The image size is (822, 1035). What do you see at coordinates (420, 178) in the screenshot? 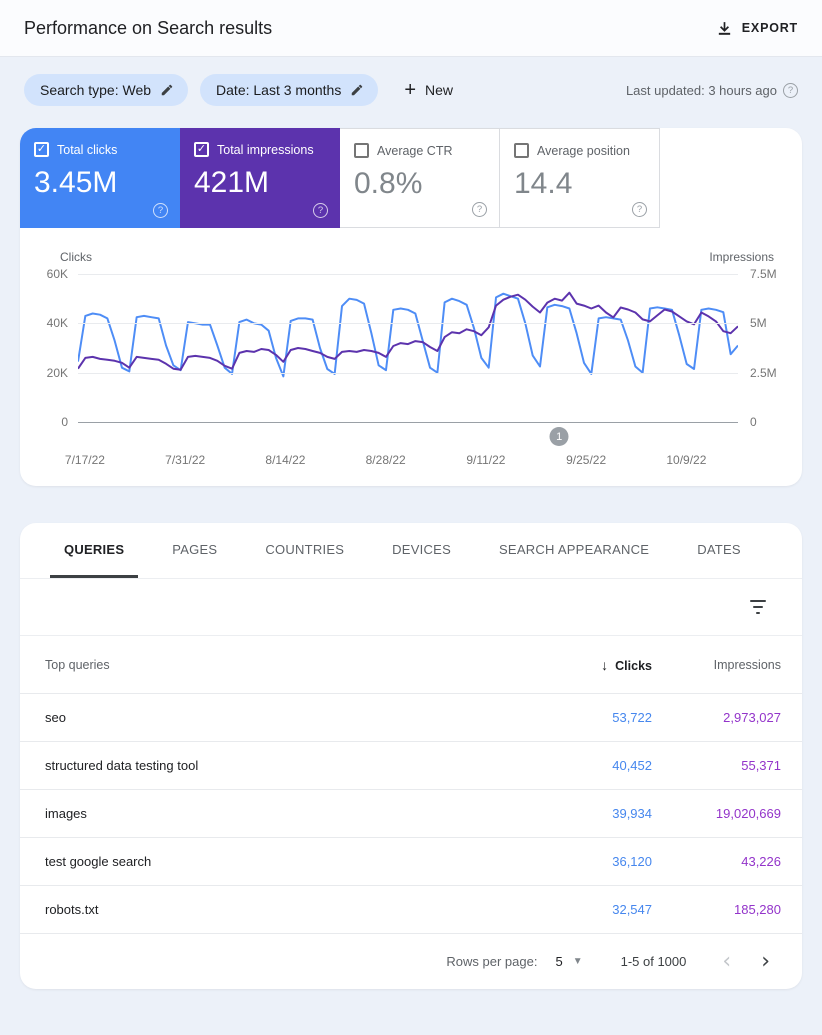
I see `metric-tile: Average CTR 0.8% ?` at bounding box center [420, 178].